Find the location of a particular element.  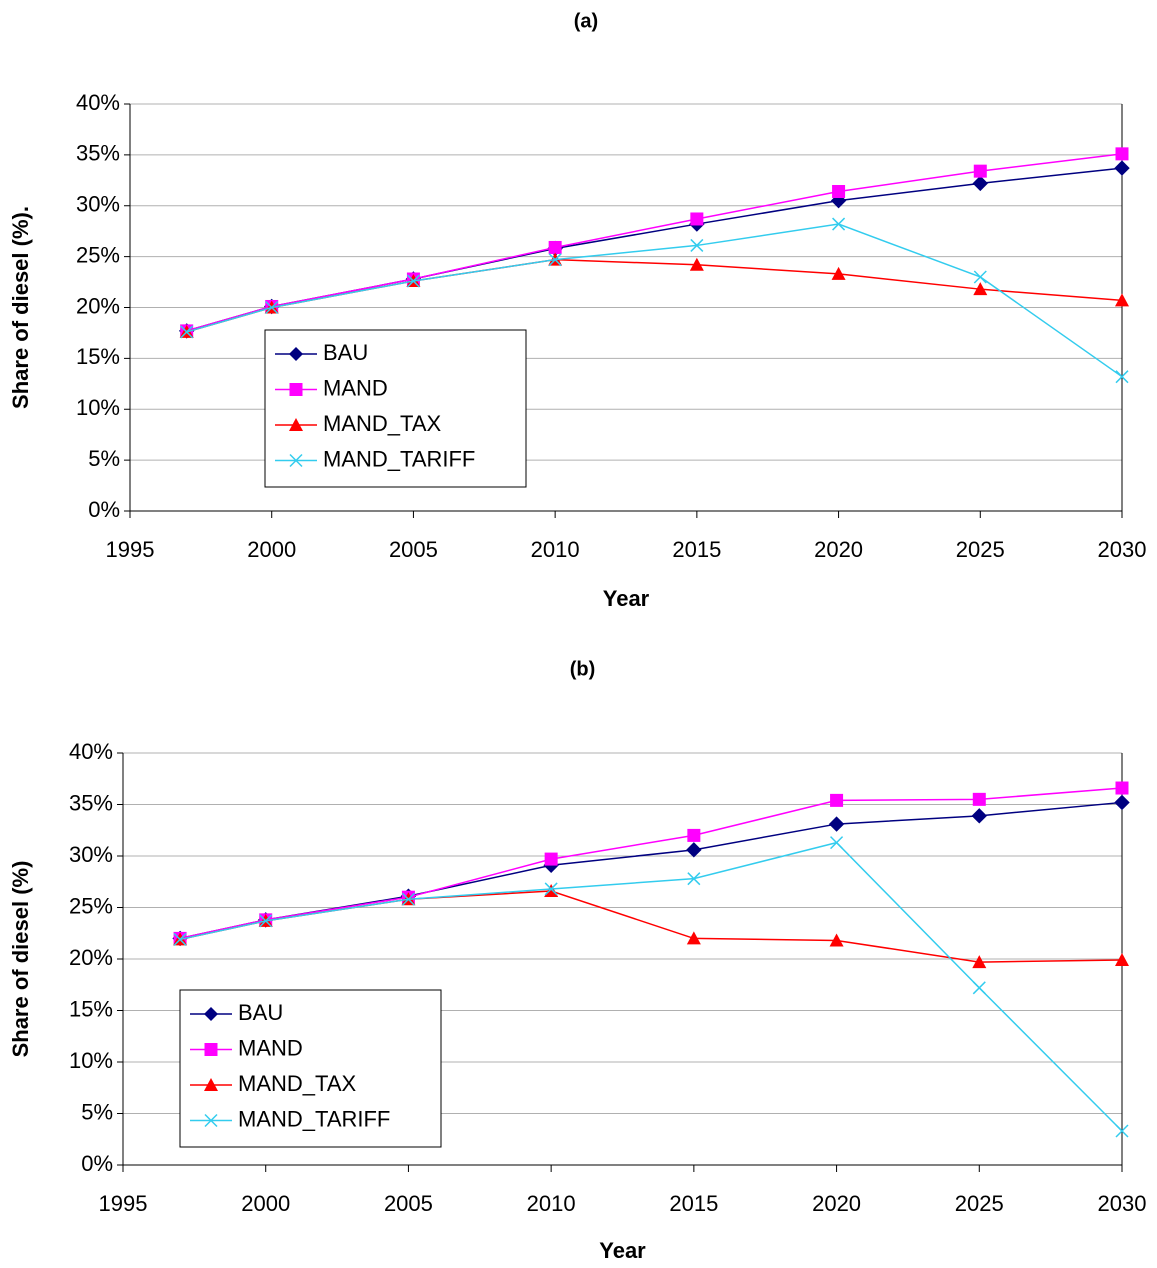

legend-item: MAND is located at coordinates (246, 1047).